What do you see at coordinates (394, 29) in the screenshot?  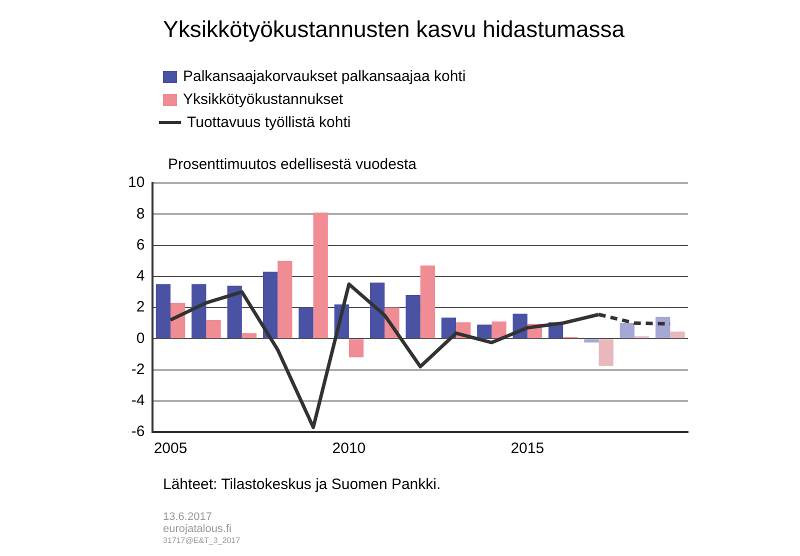 I see `chart-title: Yksikkötyökustannusten kasvu hidastumassa` at bounding box center [394, 29].